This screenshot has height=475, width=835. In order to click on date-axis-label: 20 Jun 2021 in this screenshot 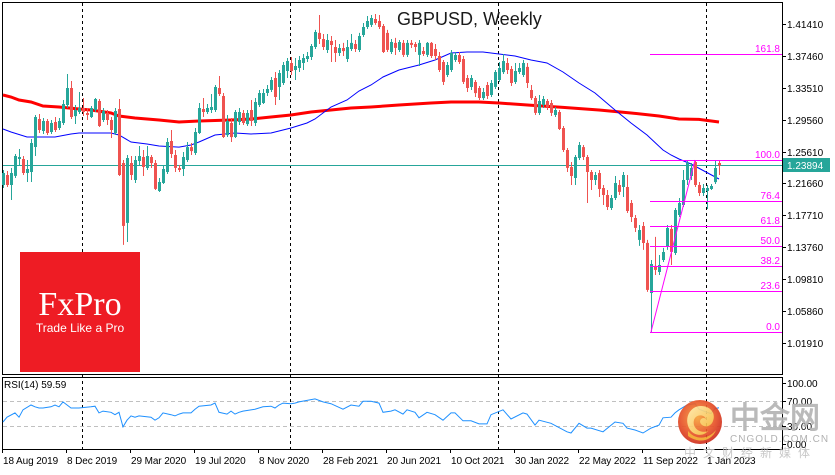, I will do `click(414, 461)`.